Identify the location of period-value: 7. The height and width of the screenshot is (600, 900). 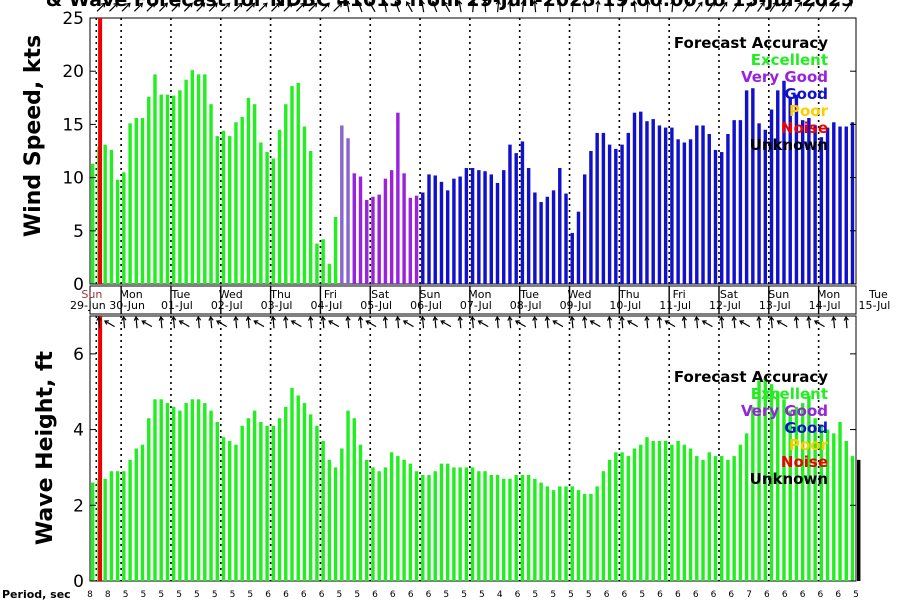
(749, 595).